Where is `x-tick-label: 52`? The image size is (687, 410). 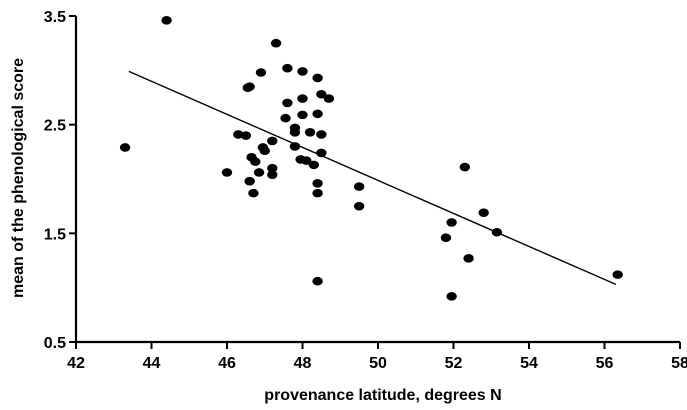
x-tick-label: 52 is located at coordinates (454, 363).